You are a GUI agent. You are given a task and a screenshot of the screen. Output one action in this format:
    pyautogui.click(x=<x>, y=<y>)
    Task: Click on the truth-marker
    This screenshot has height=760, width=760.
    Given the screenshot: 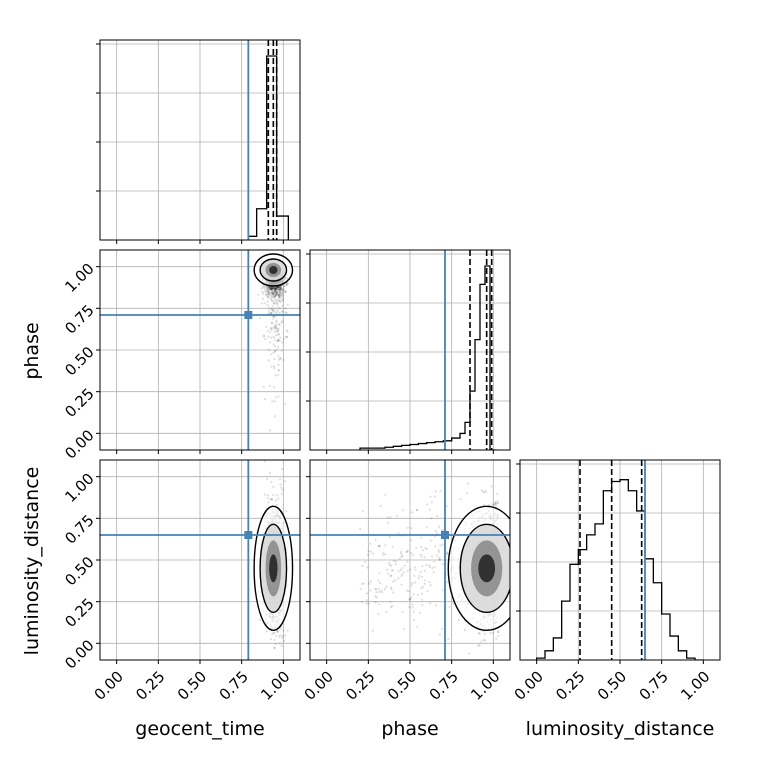 What is the action you would take?
    pyautogui.click(x=248, y=315)
    